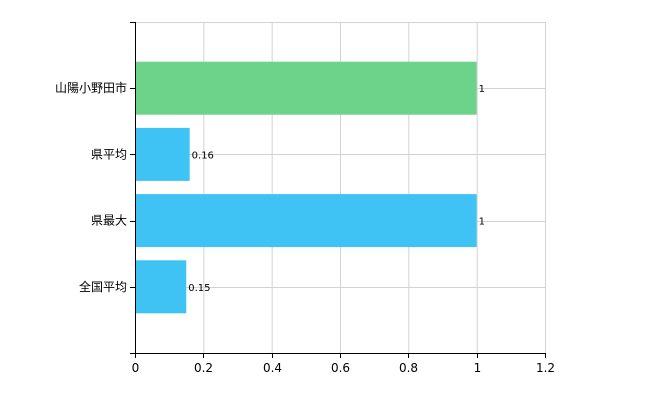 This screenshot has width=650, height=404. I want to click on category-label: 県平均, so click(109, 154).